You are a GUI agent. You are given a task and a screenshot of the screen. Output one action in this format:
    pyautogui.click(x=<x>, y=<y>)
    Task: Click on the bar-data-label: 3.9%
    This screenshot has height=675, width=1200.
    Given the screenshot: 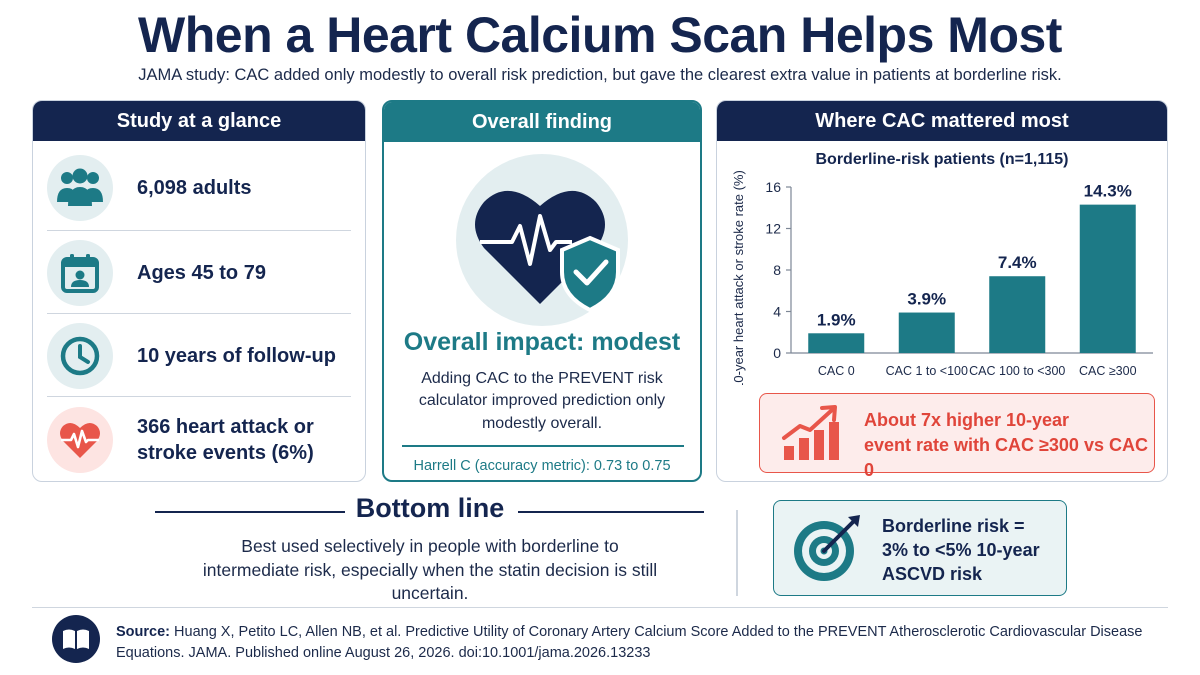 What is the action you would take?
    pyautogui.click(x=926, y=299)
    